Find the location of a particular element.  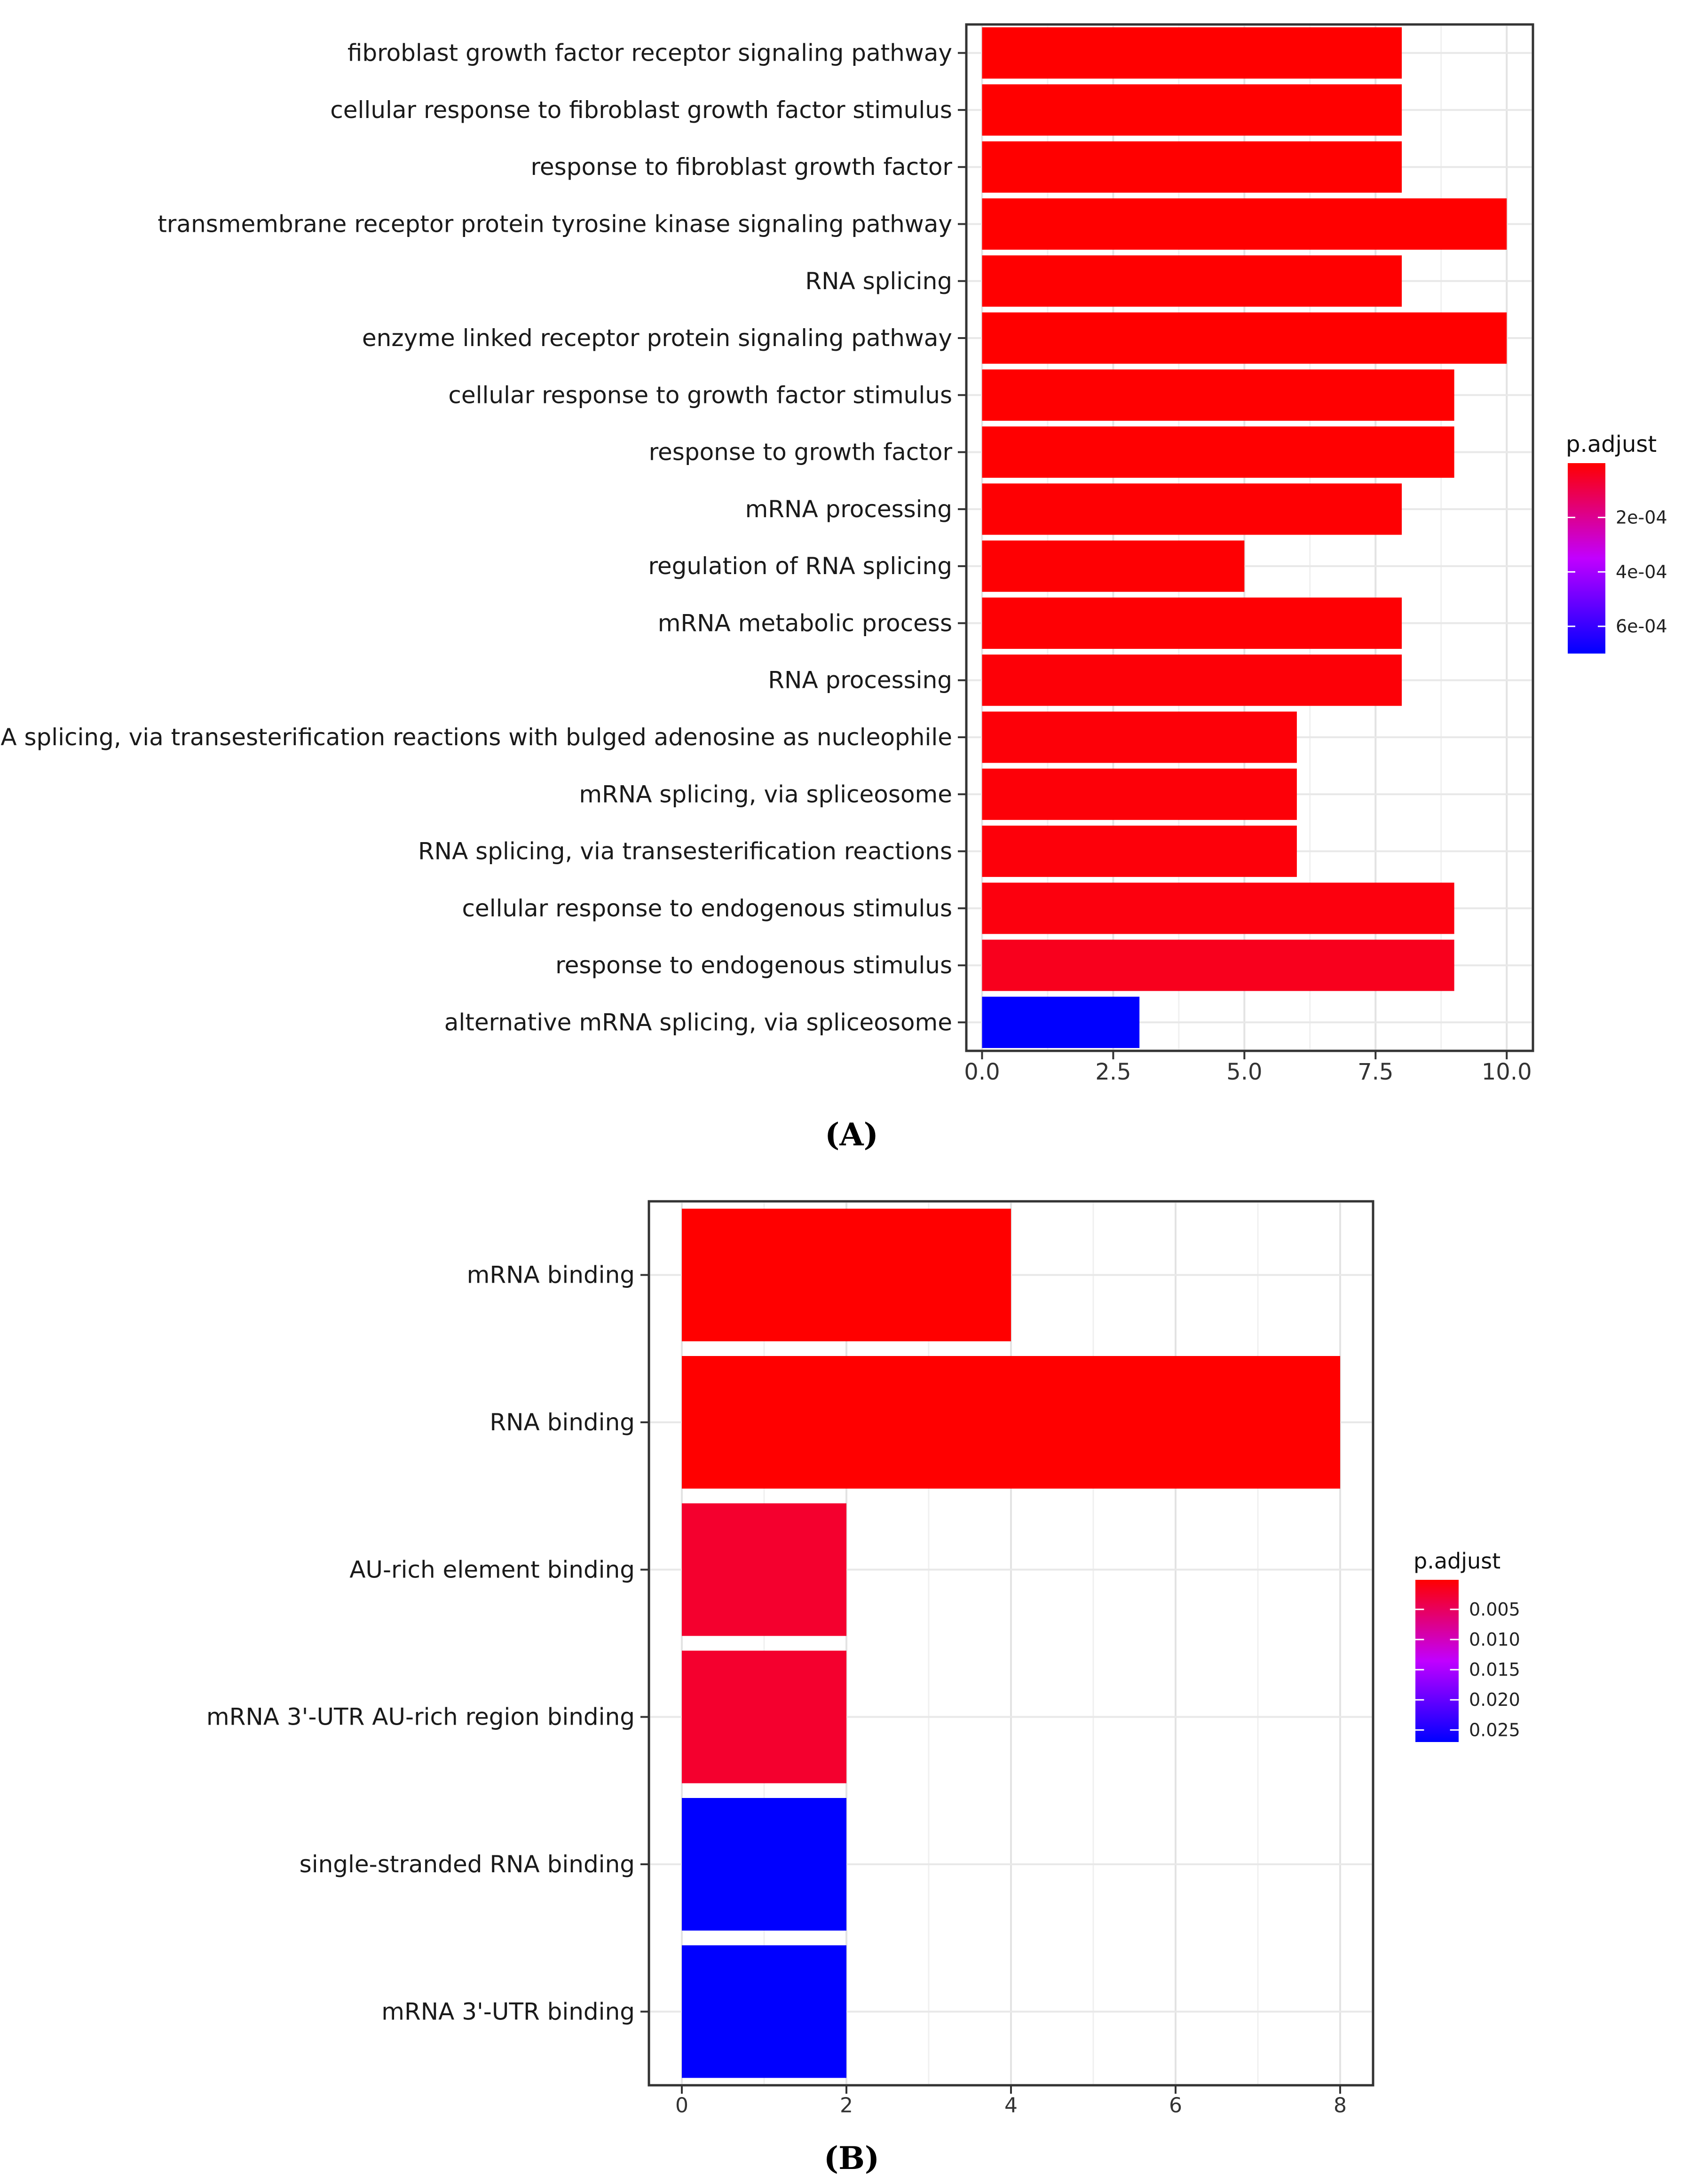

panel-a-colorbar is located at coordinates (1586, 558).